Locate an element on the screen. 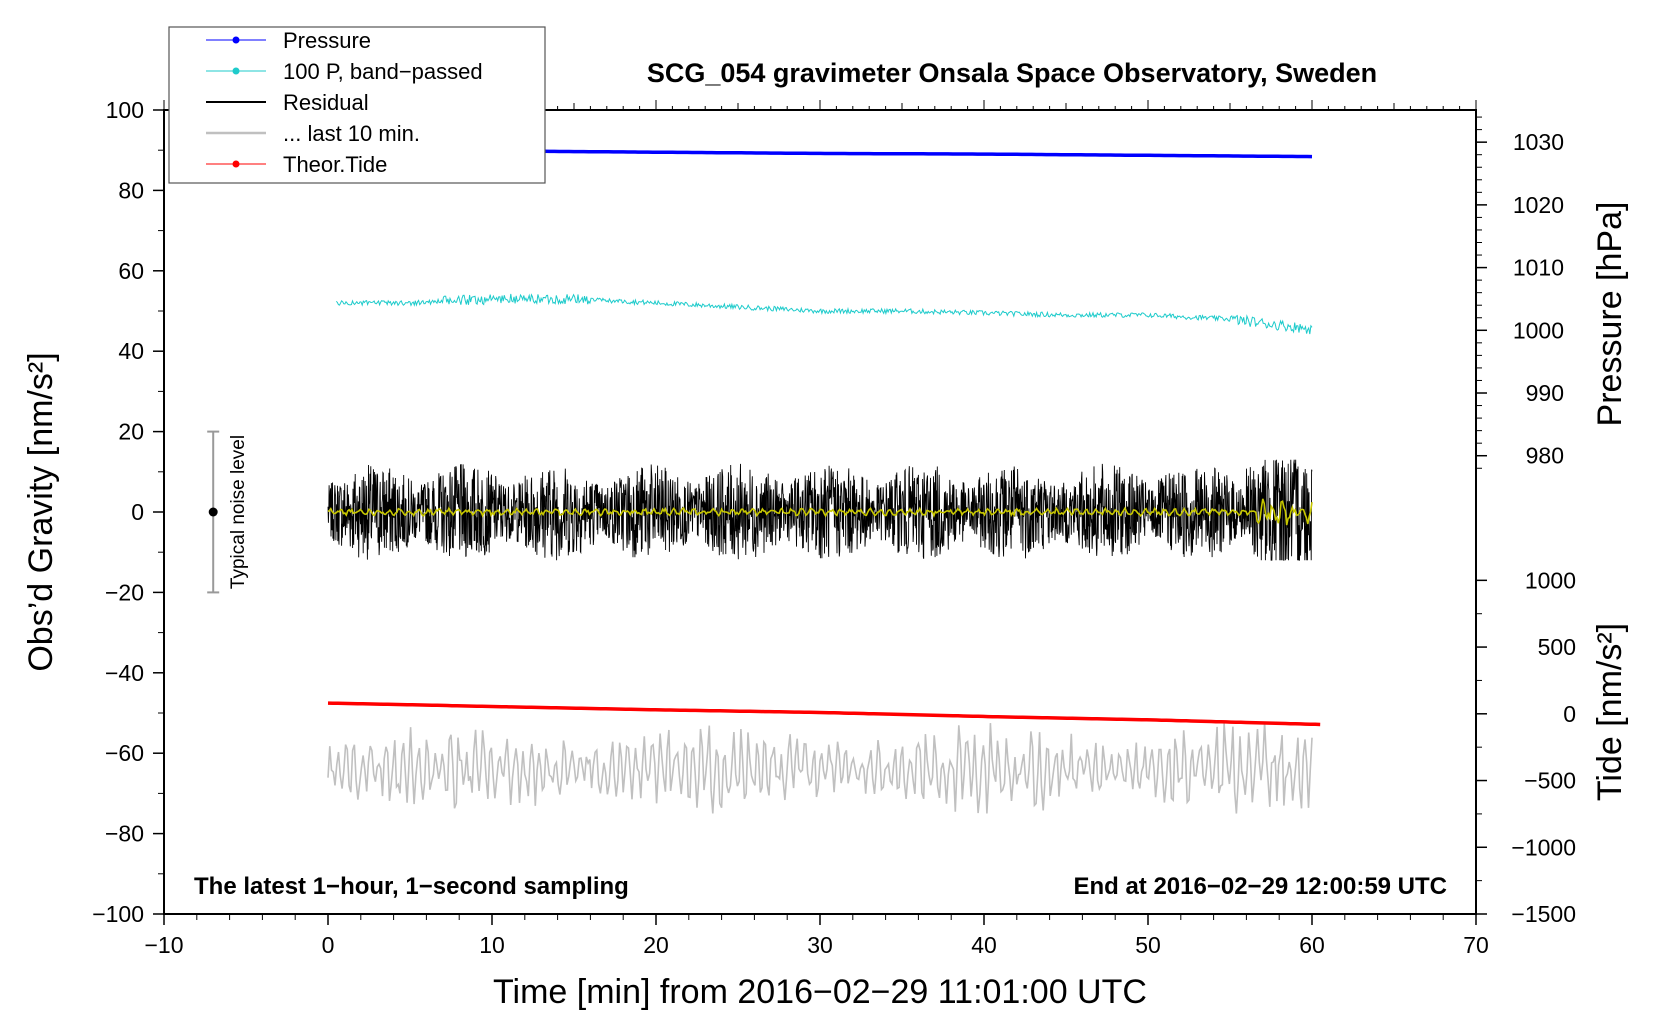 The height and width of the screenshot is (1020, 1660). tide-tick-label: 0 is located at coordinates (1569, 714).